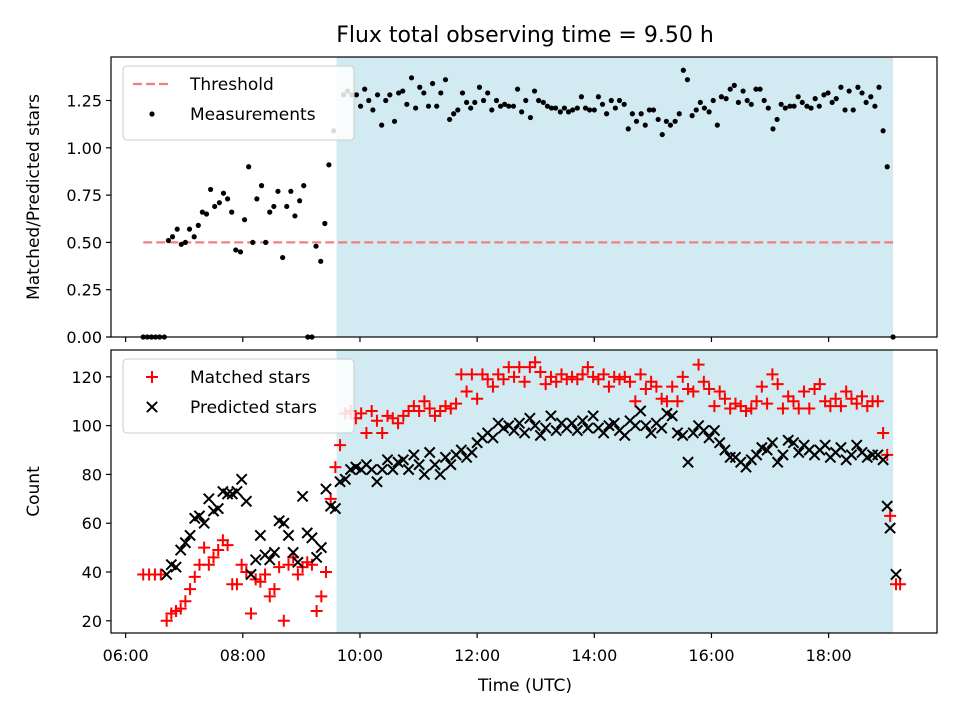 This screenshot has height=720, width=960. I want to click on legend-label: Measurements, so click(253, 115).